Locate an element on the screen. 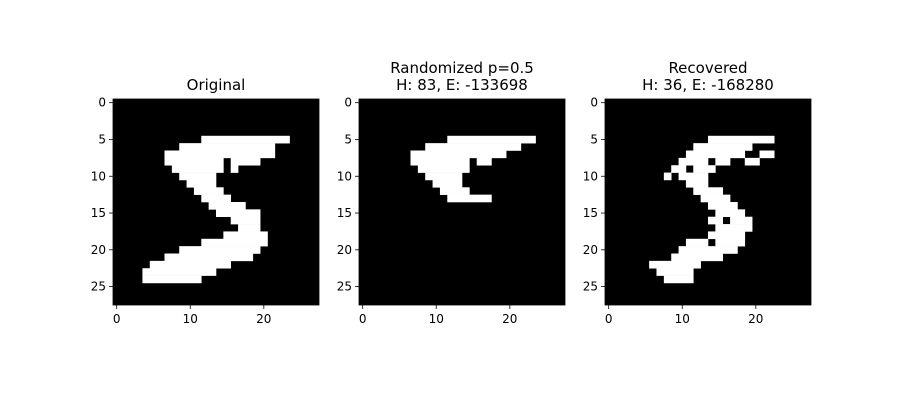 The width and height of the screenshot is (900, 400). chart-title: Original is located at coordinates (216, 85).